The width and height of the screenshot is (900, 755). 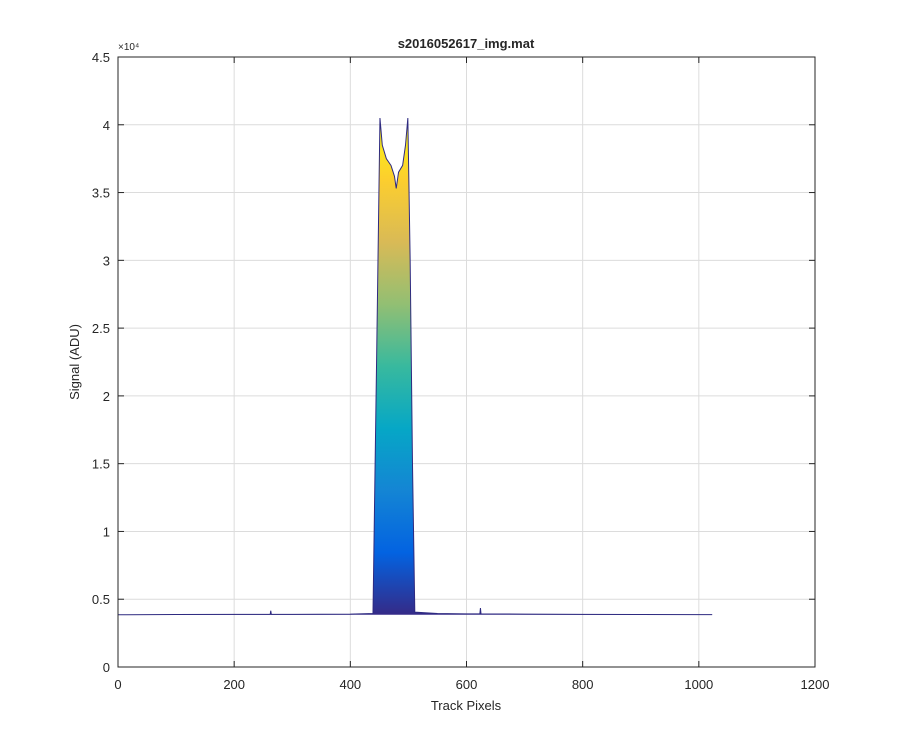 What do you see at coordinates (466, 43) in the screenshot?
I see `chart-title: s2016052617_img.mat` at bounding box center [466, 43].